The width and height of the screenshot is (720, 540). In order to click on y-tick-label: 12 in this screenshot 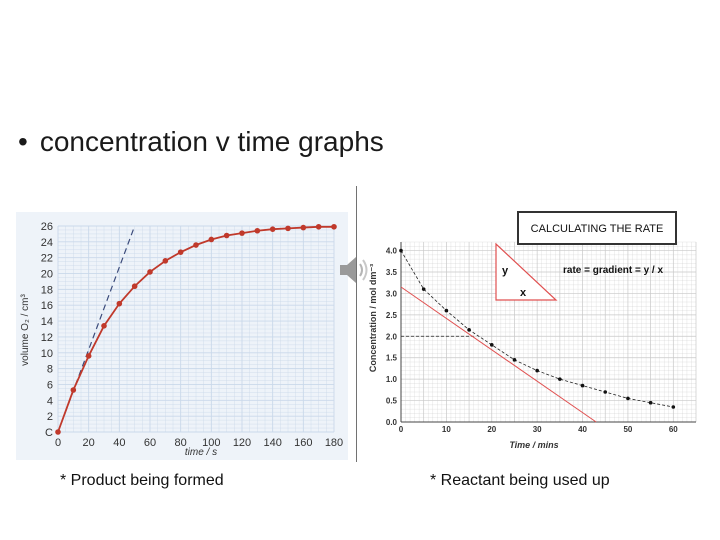, I will do `click(47, 338)`.